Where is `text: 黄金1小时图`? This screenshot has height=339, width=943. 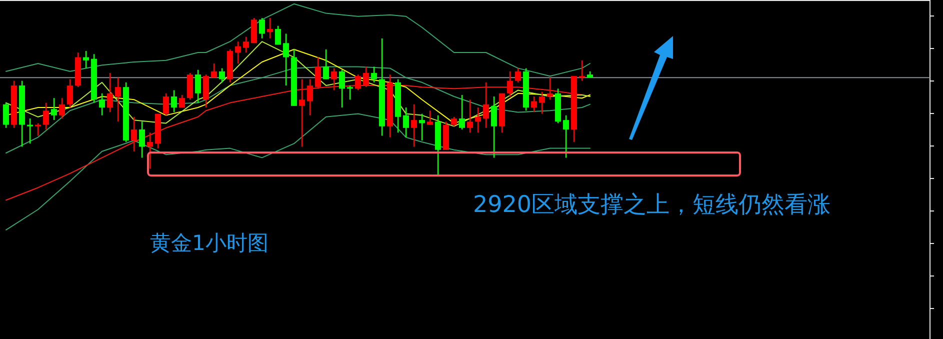 text: 黄金1小时图 is located at coordinates (209, 243).